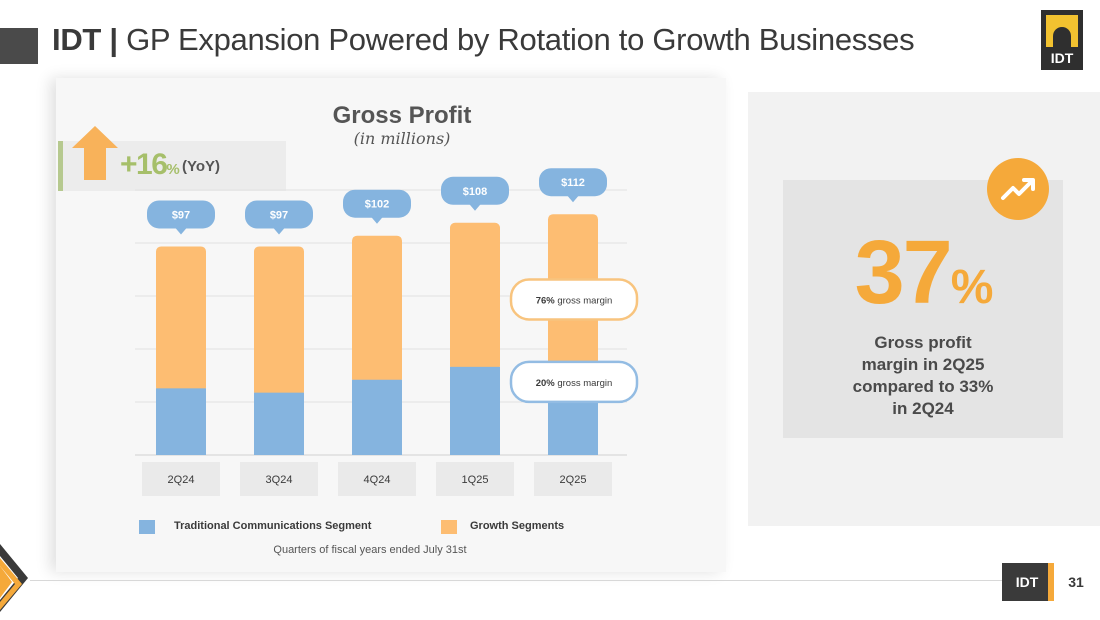  Describe the element at coordinates (1018, 189) in the screenshot. I see `trend-up-icon` at that location.